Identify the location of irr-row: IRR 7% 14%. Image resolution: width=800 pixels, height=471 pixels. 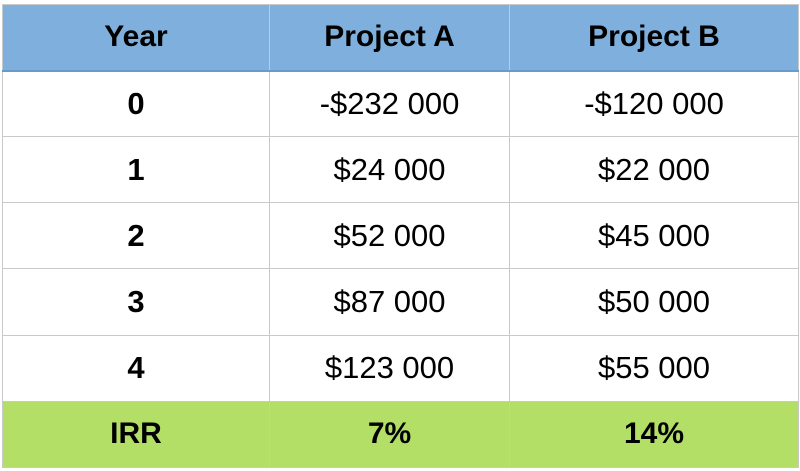
(400, 434).